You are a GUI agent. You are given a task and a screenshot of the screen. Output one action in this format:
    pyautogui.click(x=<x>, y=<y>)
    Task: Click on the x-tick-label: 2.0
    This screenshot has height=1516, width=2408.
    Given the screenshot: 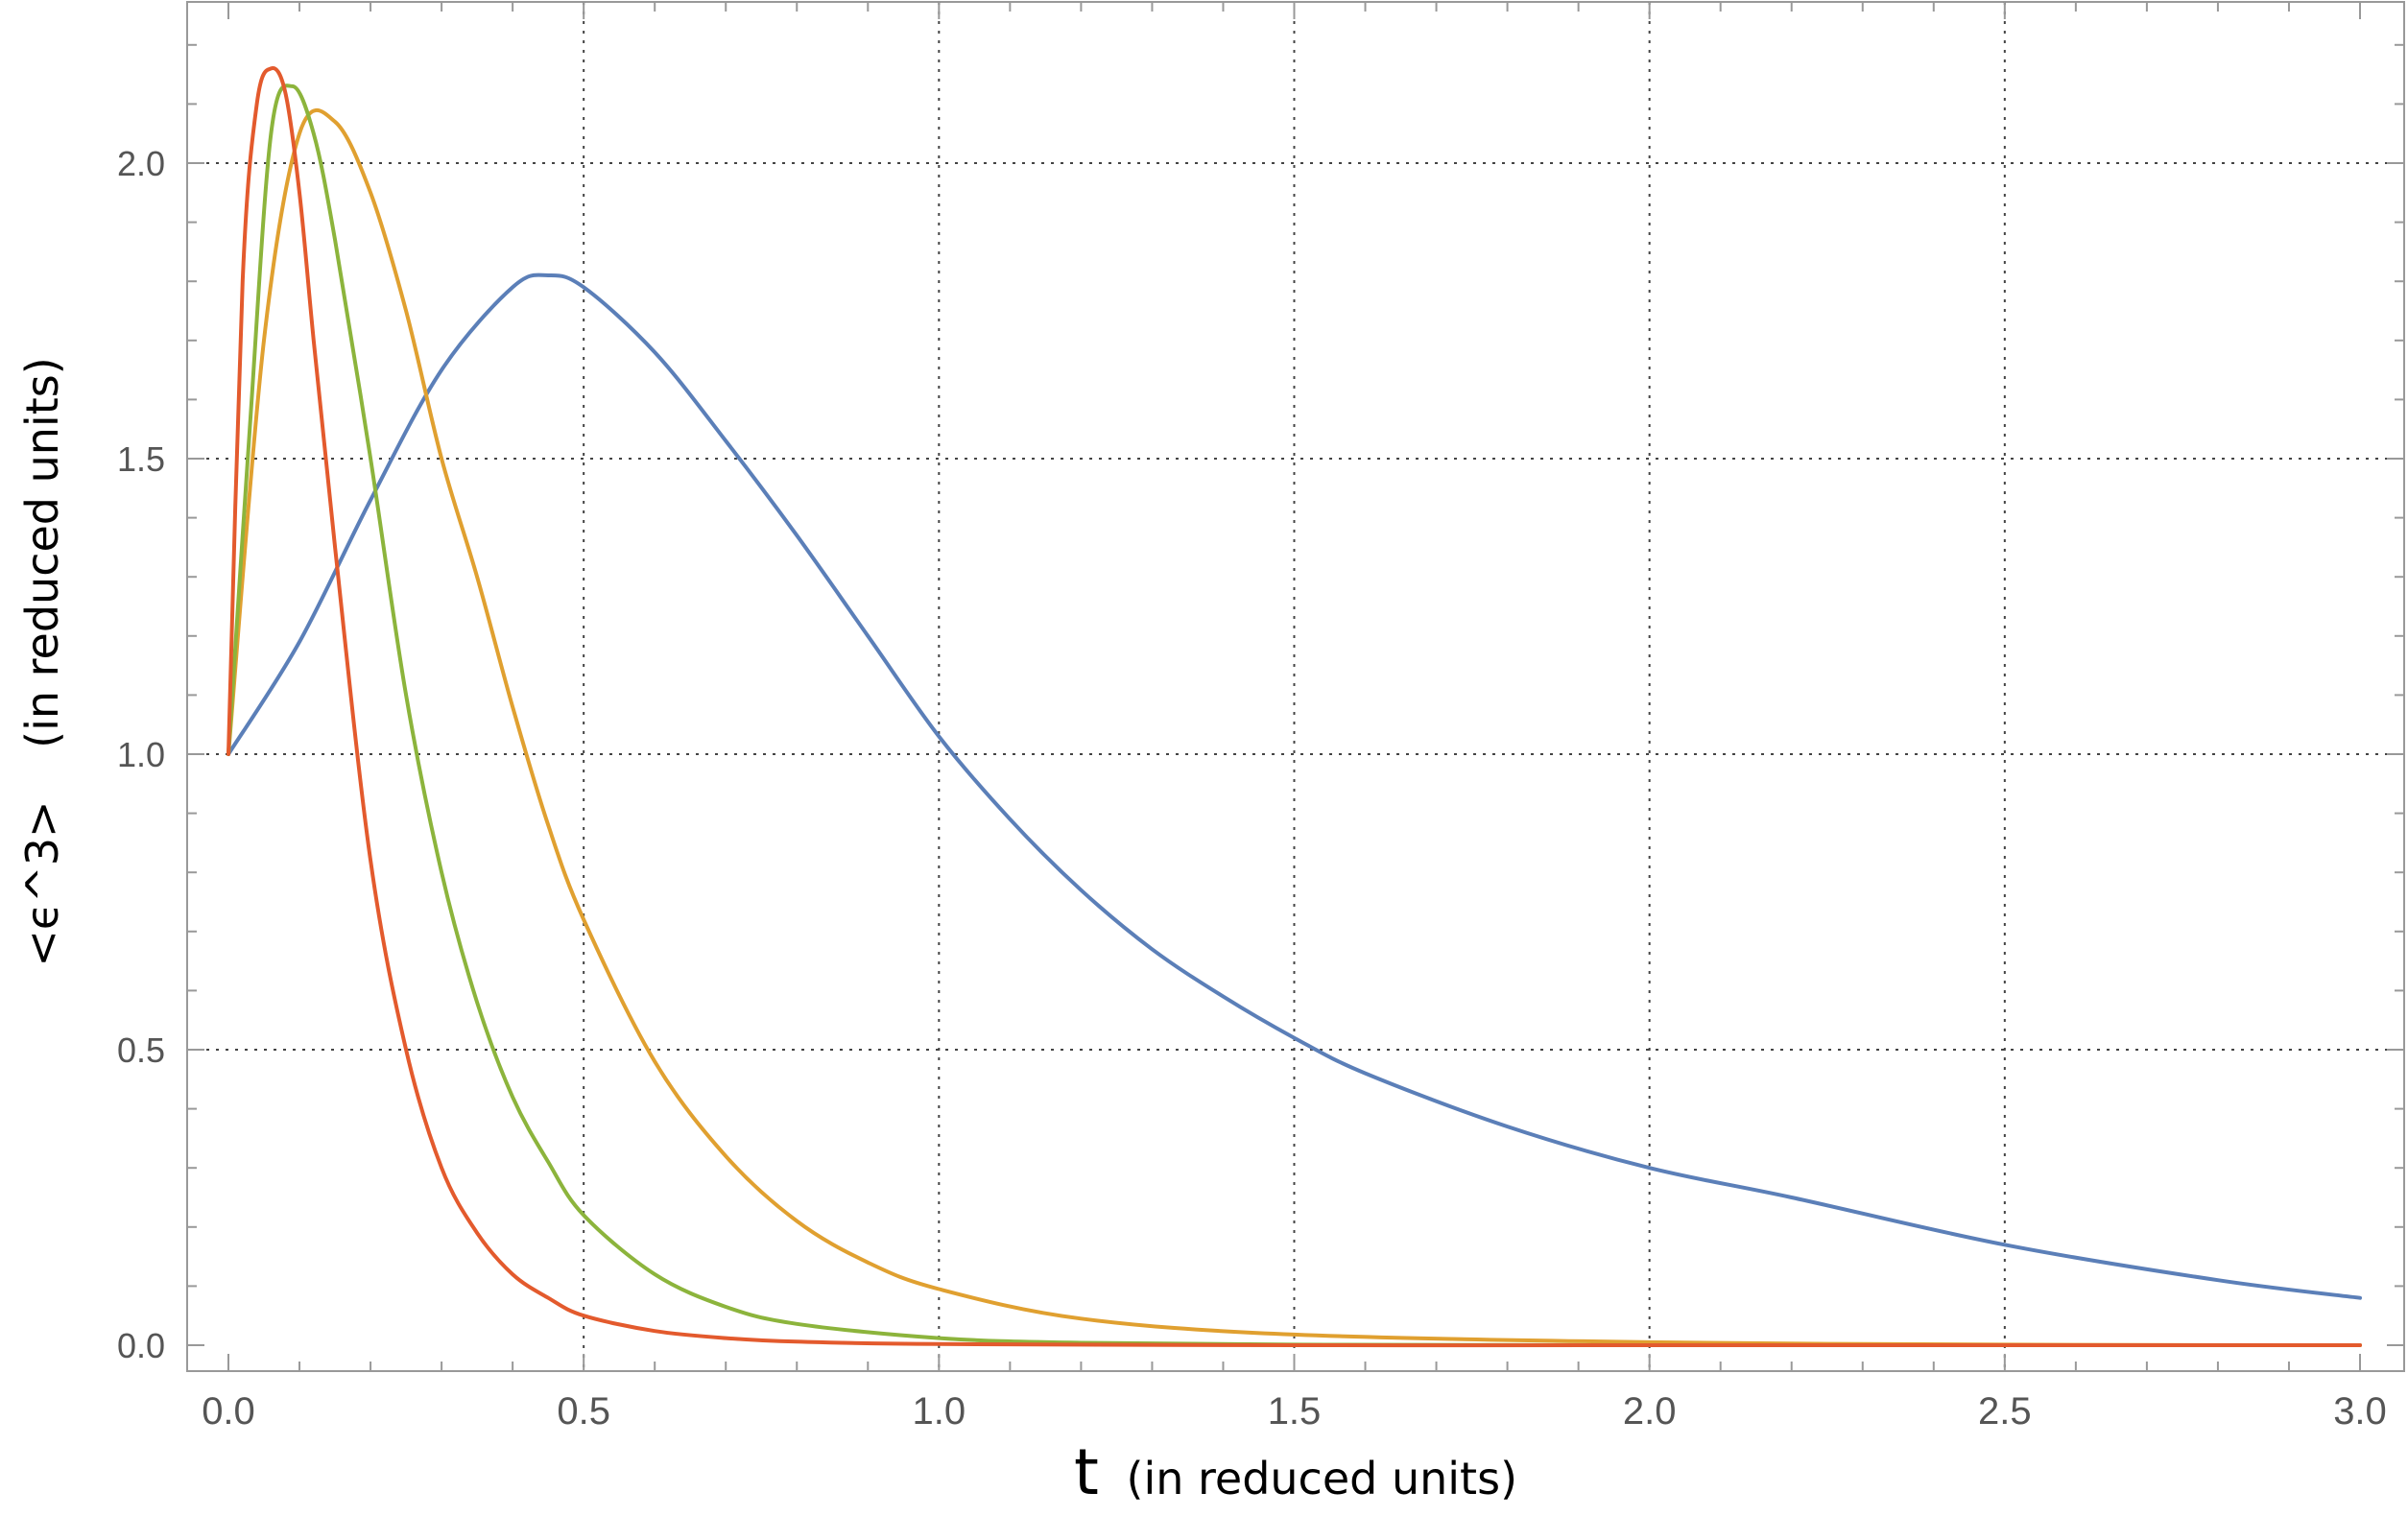 What is the action you would take?
    pyautogui.click(x=1650, y=1411)
    